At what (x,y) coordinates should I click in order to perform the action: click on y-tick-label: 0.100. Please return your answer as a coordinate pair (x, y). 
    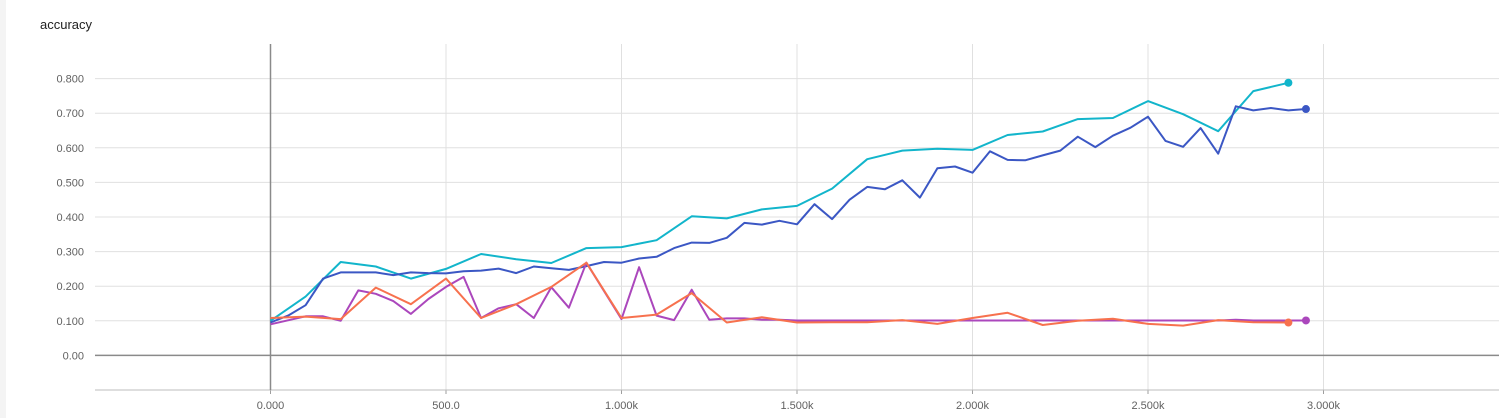
    Looking at the image, I should click on (70, 322).